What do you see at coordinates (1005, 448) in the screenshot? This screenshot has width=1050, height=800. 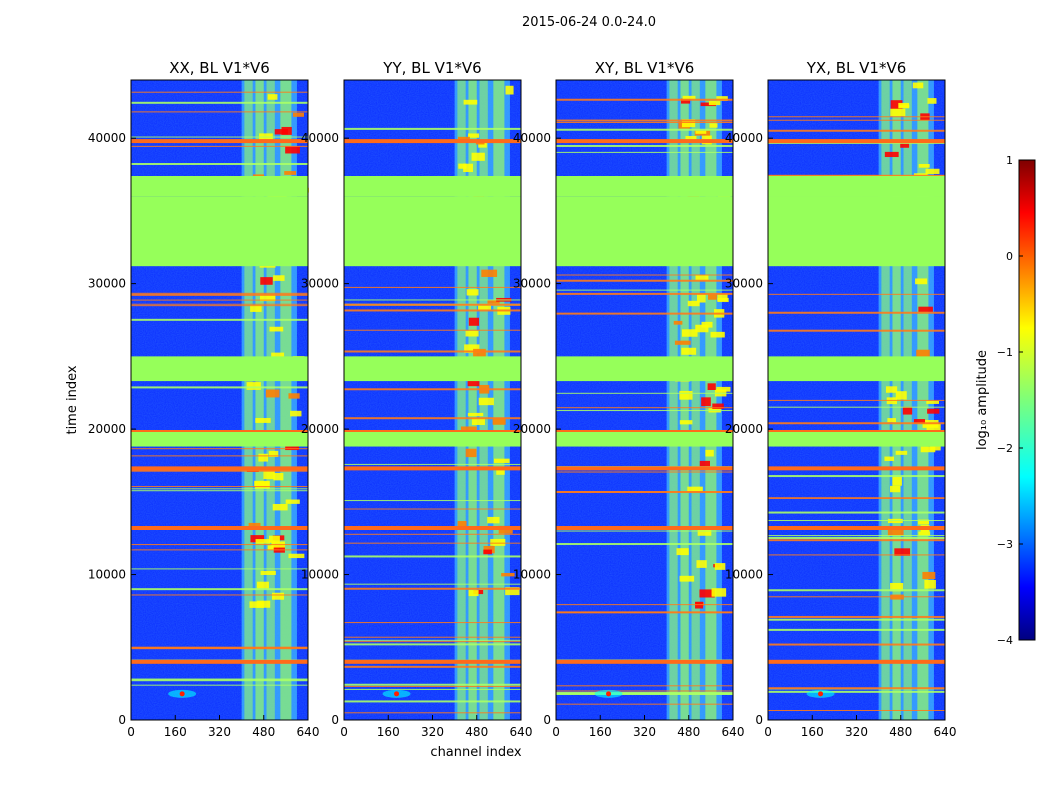 I see `colorbar-tick-label: −2` at bounding box center [1005, 448].